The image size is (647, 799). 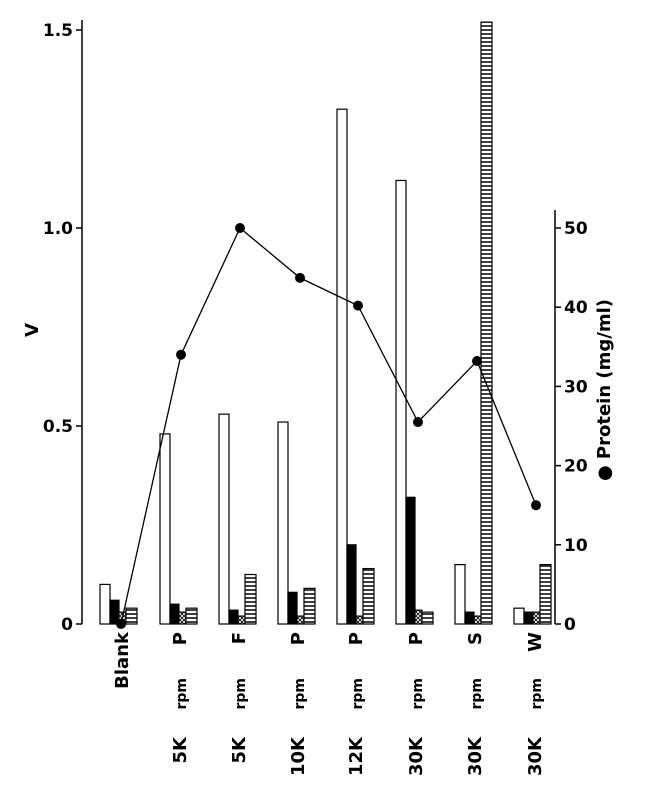 I want to click on category-speed-label: 12K, so click(x=356, y=756).